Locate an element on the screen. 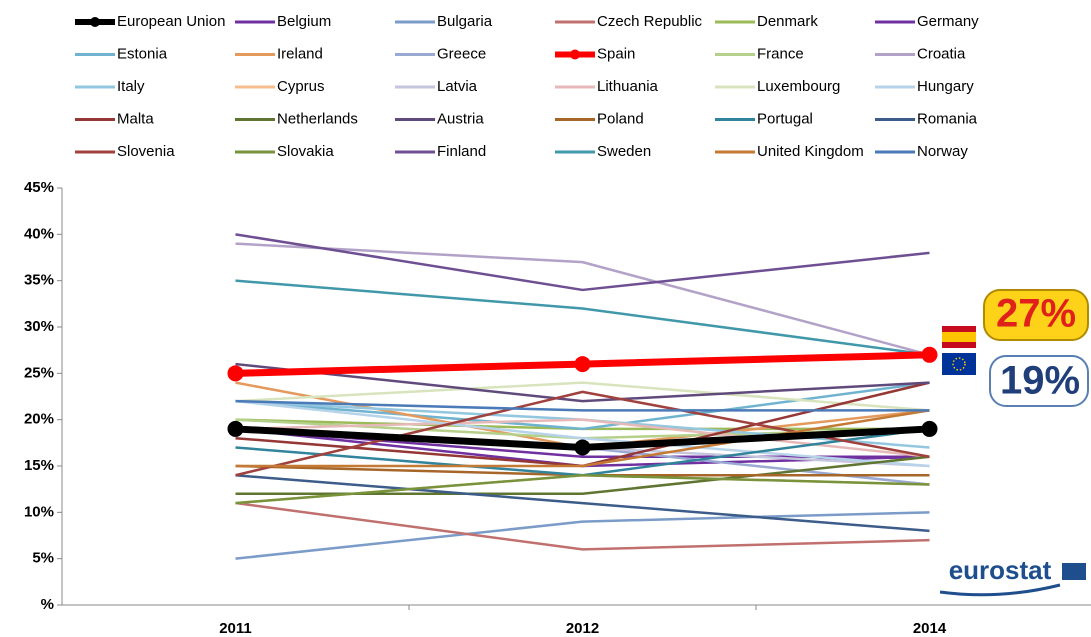 This screenshot has height=637, width=1091. legend-label: Poland is located at coordinates (620, 118).